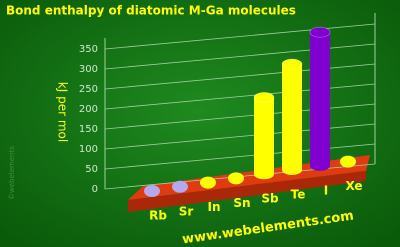  Describe the element at coordinates (240, 36) in the screenshot. I see `grid-line` at that location.